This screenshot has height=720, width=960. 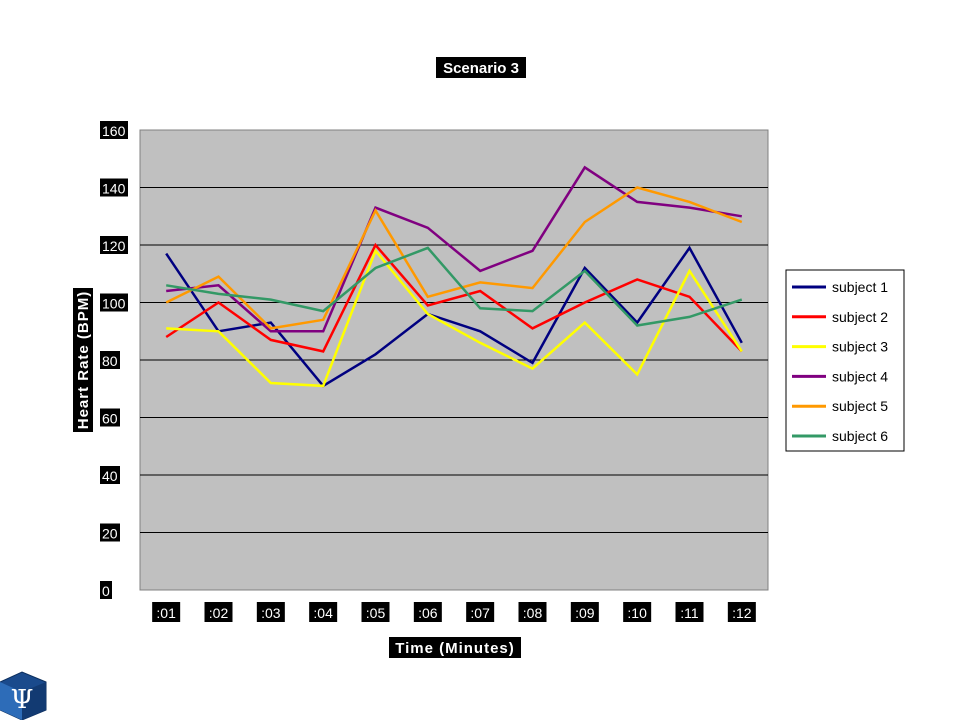 I want to click on legend-label: subject 5, so click(x=860, y=406).